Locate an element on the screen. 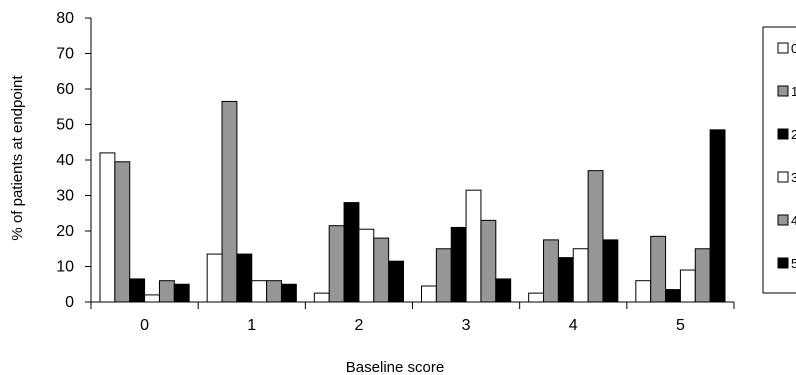 The width and height of the screenshot is (796, 375). x-tick-label: 1 is located at coordinates (251, 325).